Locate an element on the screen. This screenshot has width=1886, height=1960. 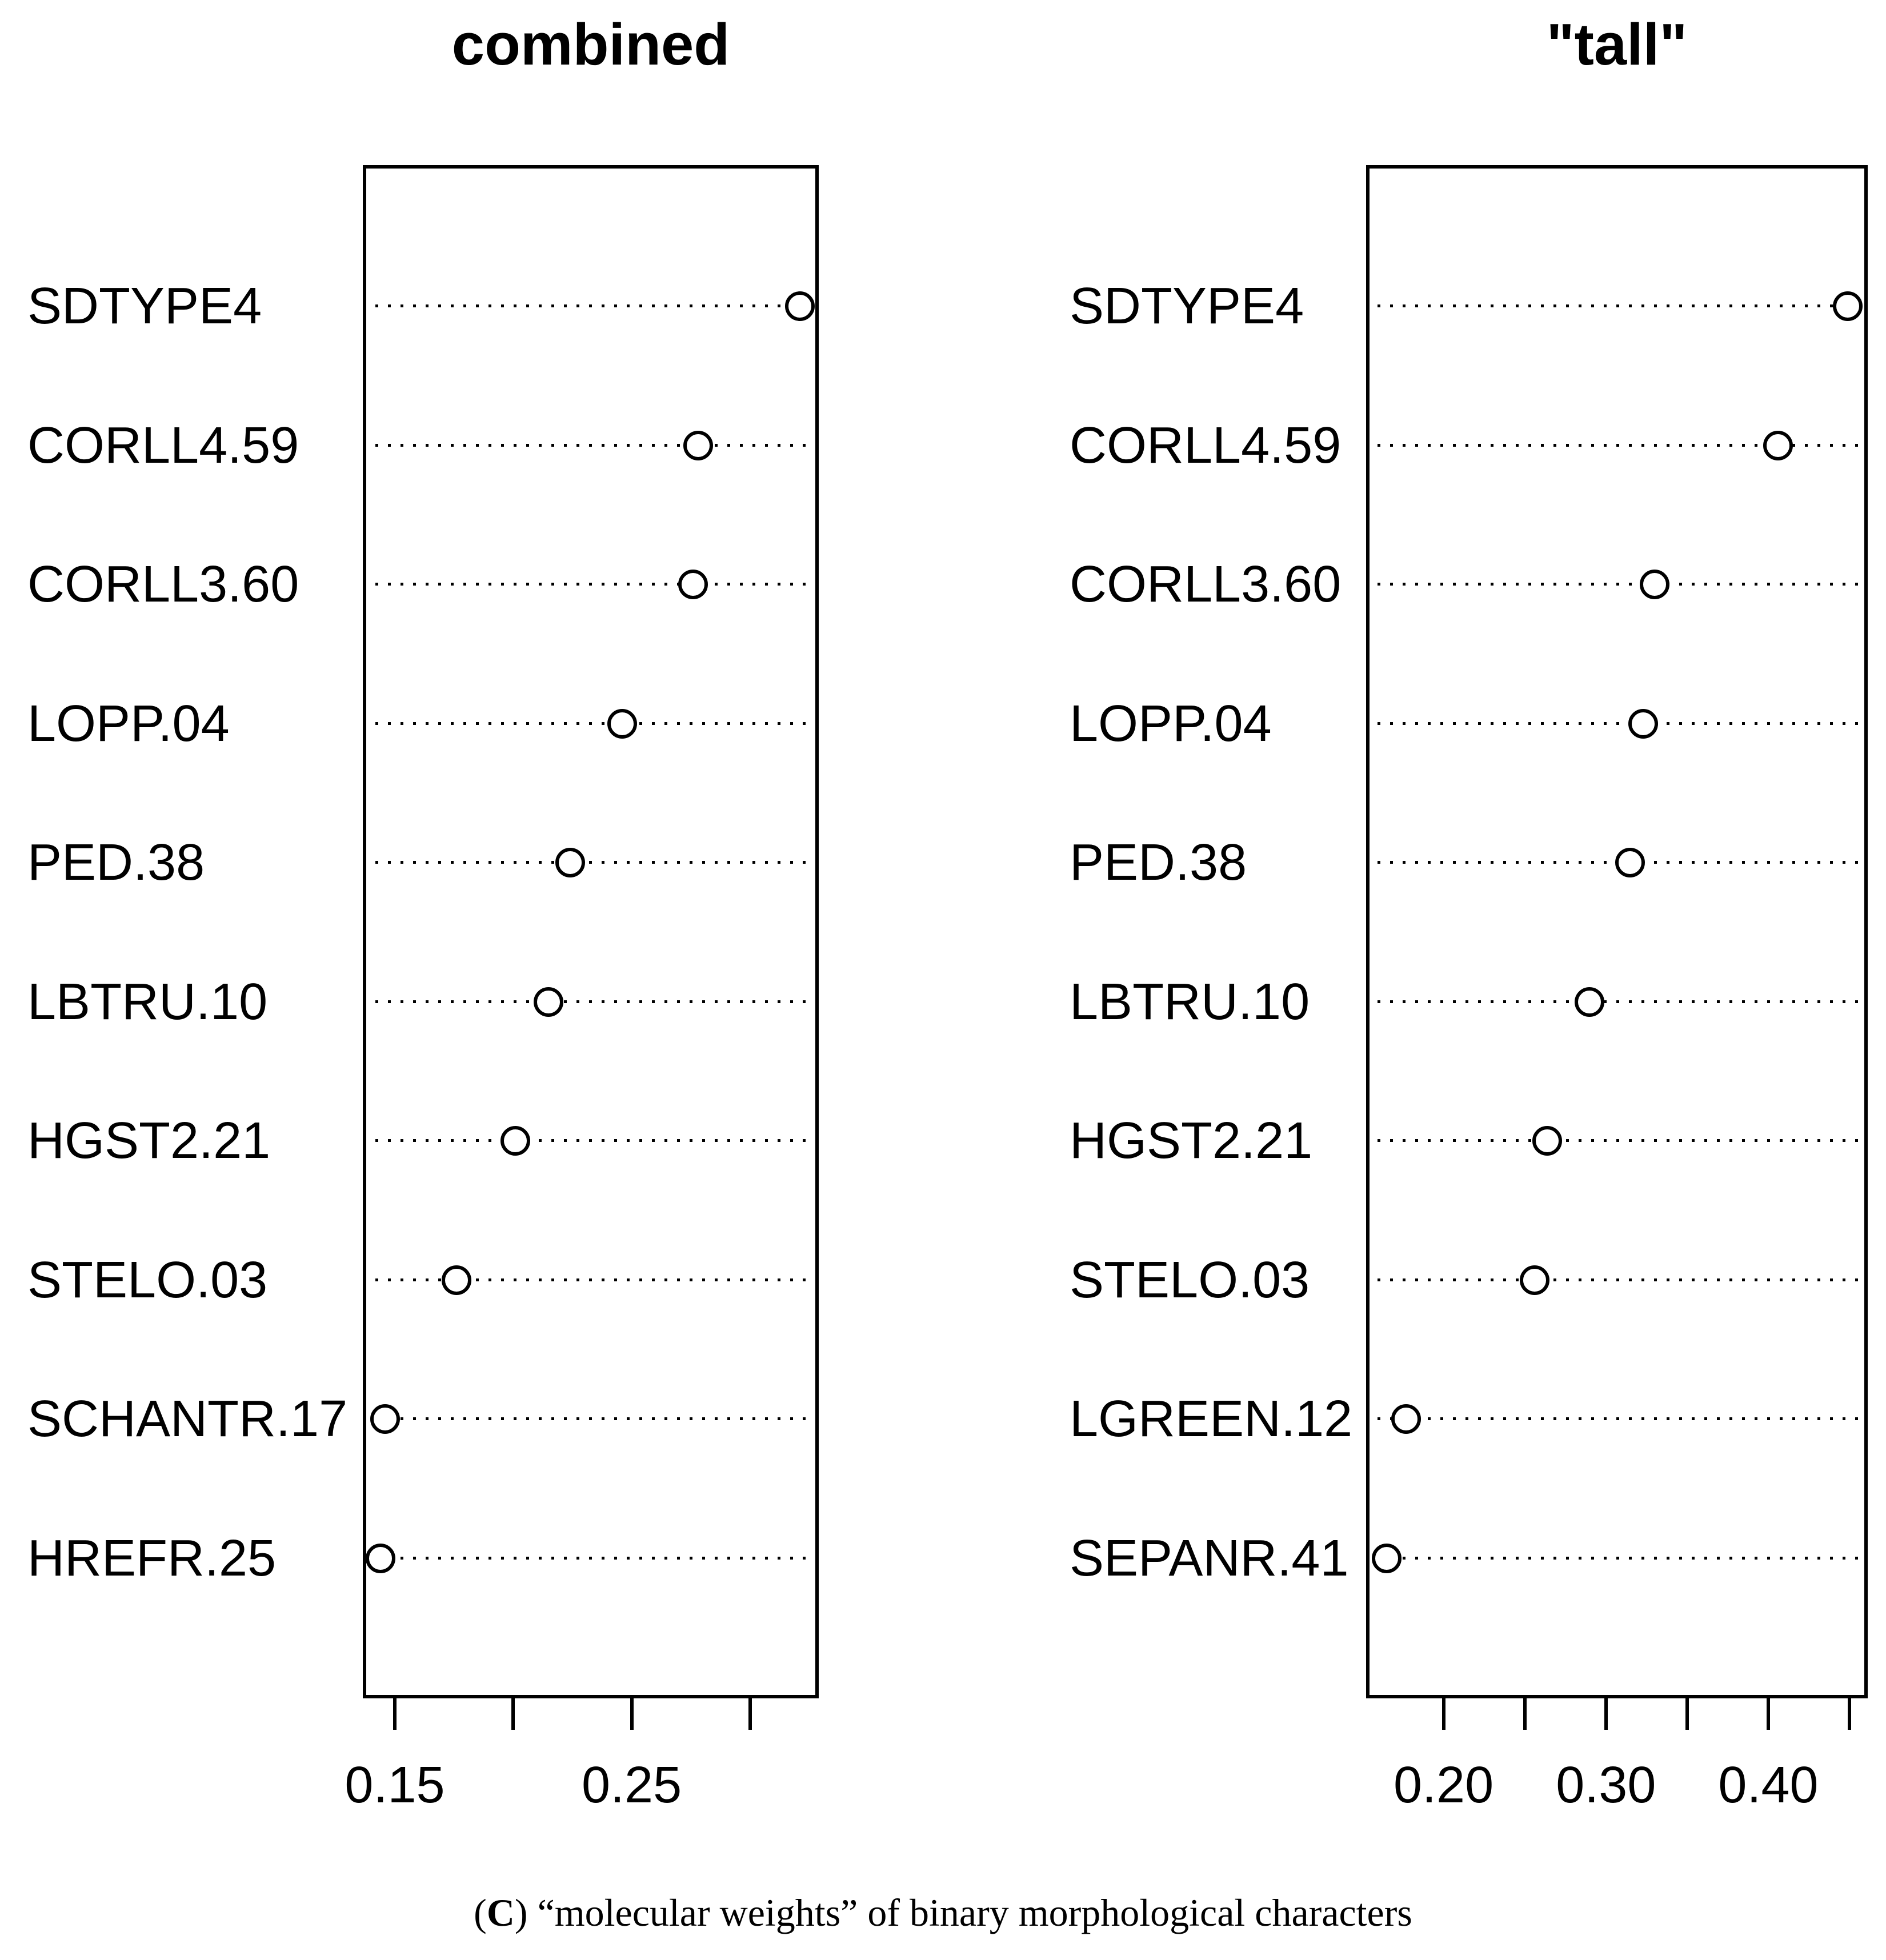
caption-open-paren: ( is located at coordinates (480, 1912).